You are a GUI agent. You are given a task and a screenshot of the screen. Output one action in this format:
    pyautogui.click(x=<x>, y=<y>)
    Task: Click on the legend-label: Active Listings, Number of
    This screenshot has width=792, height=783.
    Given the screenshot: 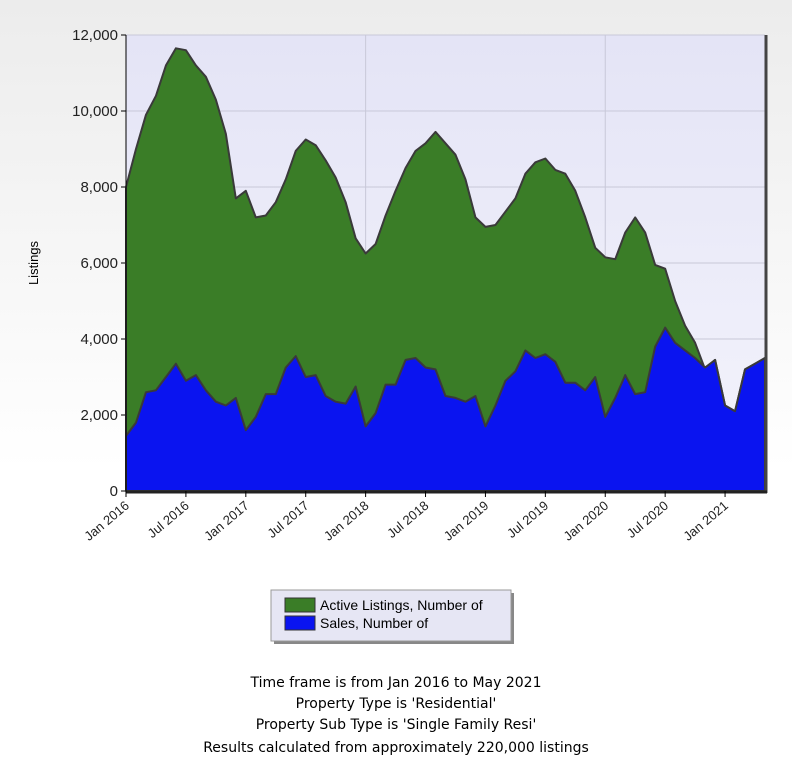 What is the action you would take?
    pyautogui.click(x=401, y=605)
    